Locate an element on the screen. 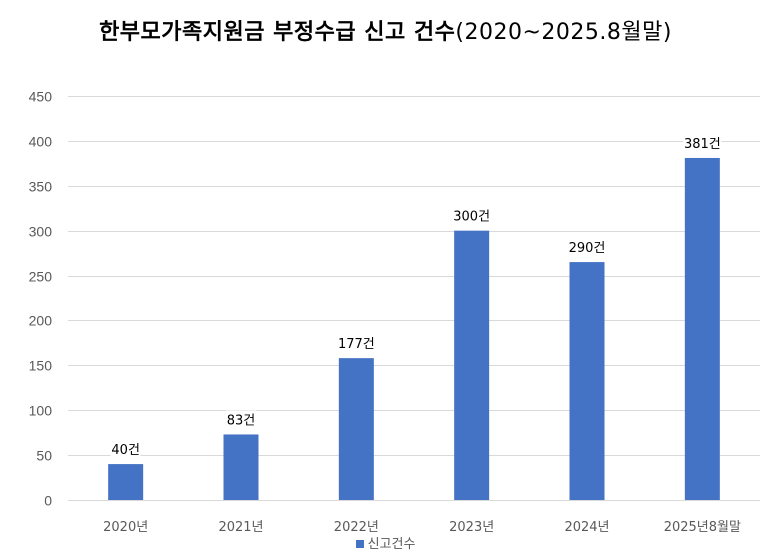  data-label: 83건 is located at coordinates (241, 420).